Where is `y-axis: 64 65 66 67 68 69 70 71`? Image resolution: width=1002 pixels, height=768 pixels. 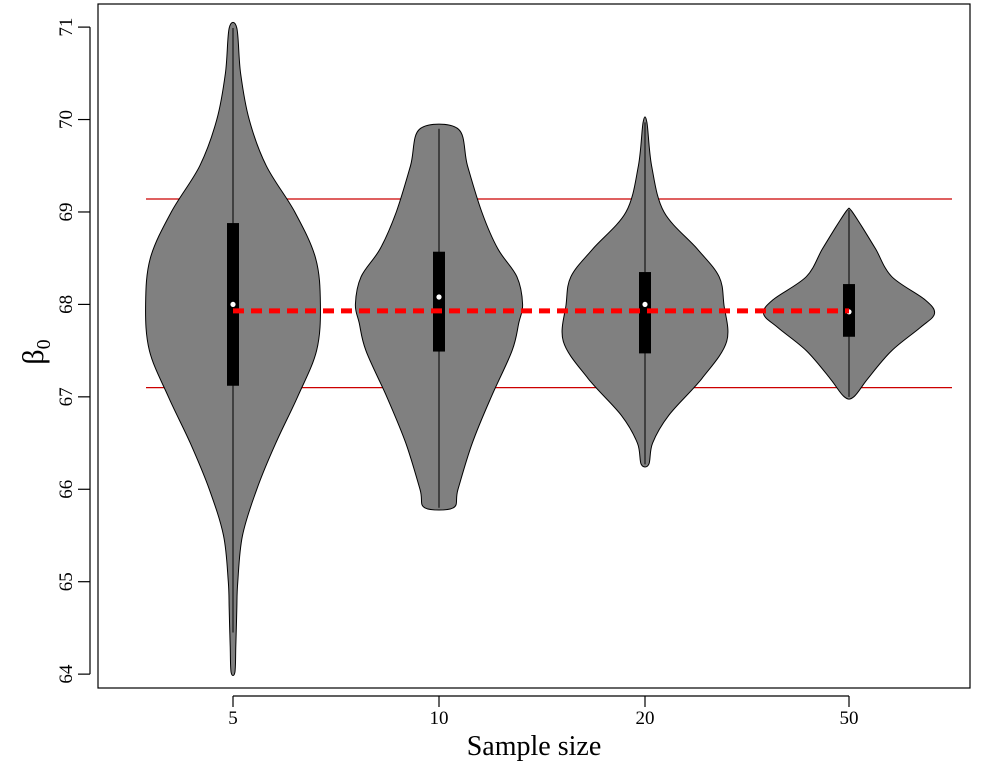 y-axis: 64 65 66 67 68 69 70 71 is located at coordinates (73, 351).